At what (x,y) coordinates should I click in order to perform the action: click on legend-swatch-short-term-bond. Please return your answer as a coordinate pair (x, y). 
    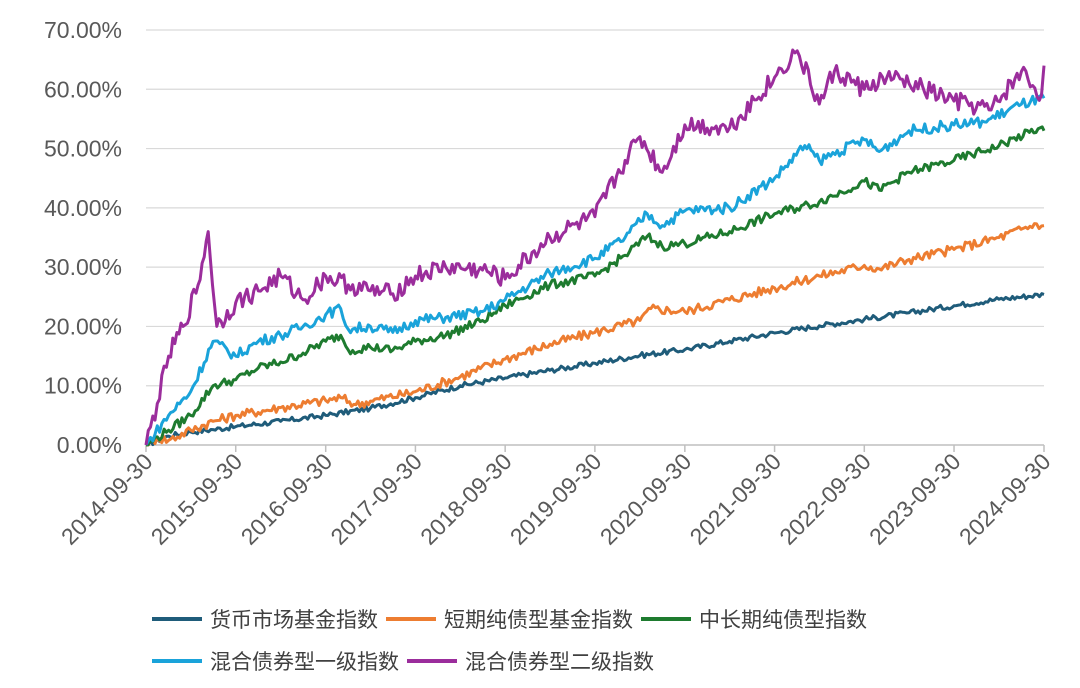
    Looking at the image, I should click on (411, 619).